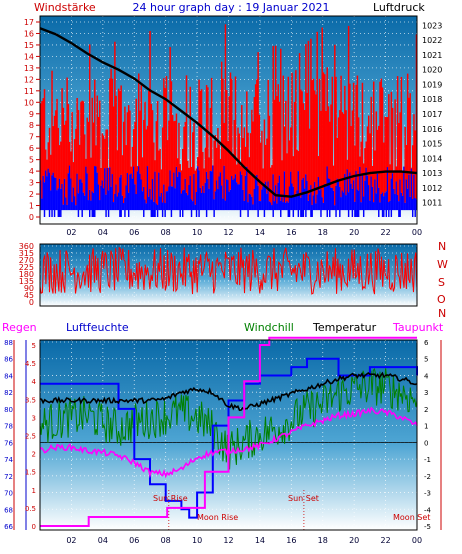 The height and width of the screenshot is (554, 462). What do you see at coordinates (29, 295) in the screenshot?
I see `p2-left-tick: 45` at bounding box center [29, 295].